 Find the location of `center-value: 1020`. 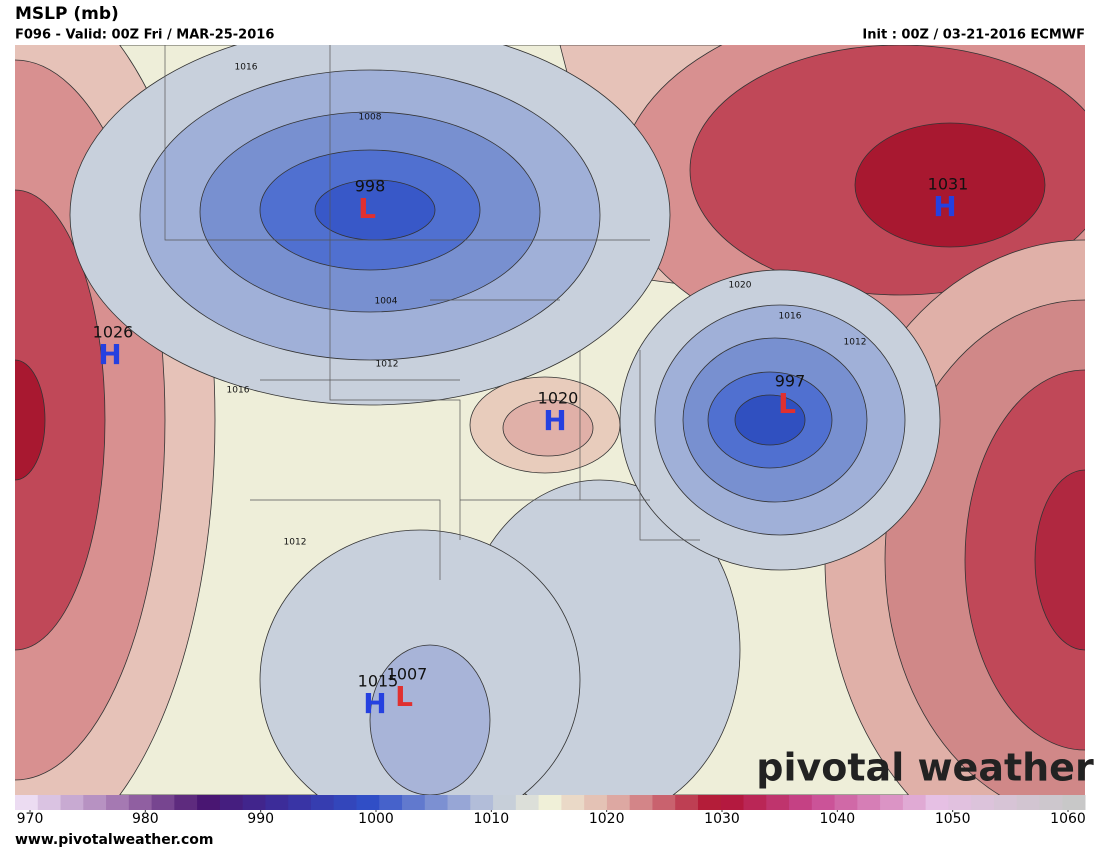

center-value: 1020 is located at coordinates (558, 398).